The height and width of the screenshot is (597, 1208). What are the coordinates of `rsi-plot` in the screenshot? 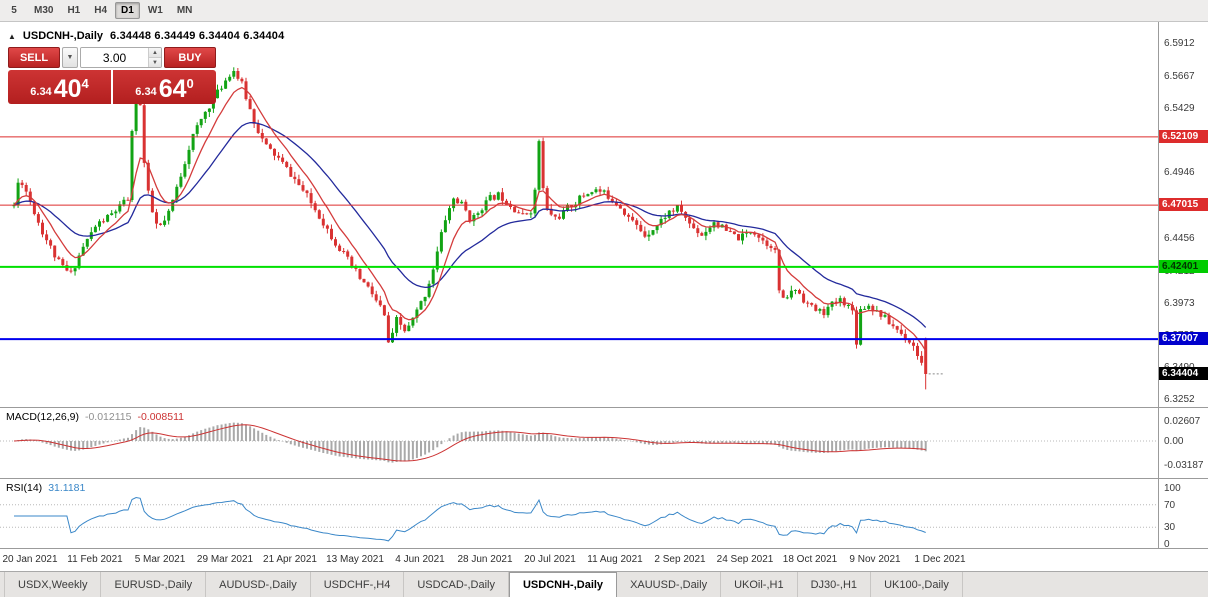 It's located at (579, 513).